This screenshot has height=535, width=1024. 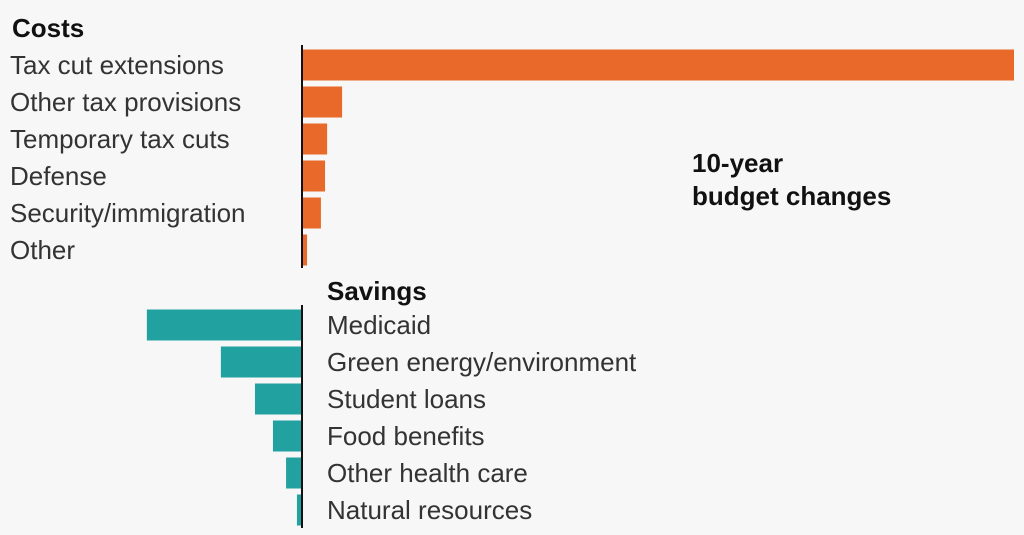 What do you see at coordinates (406, 399) in the screenshot?
I see `saving-label-2: Student loans` at bounding box center [406, 399].